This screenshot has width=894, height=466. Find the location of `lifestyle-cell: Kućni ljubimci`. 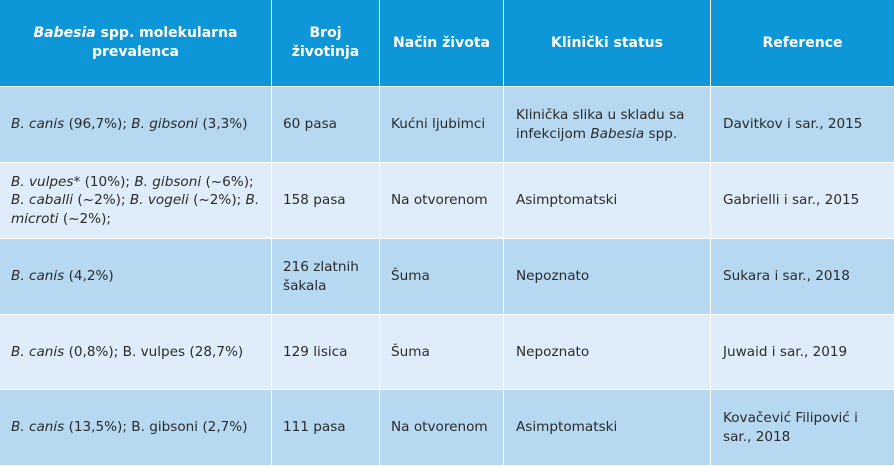

lifestyle-cell: Kućni ljubimci is located at coordinates (442, 125).